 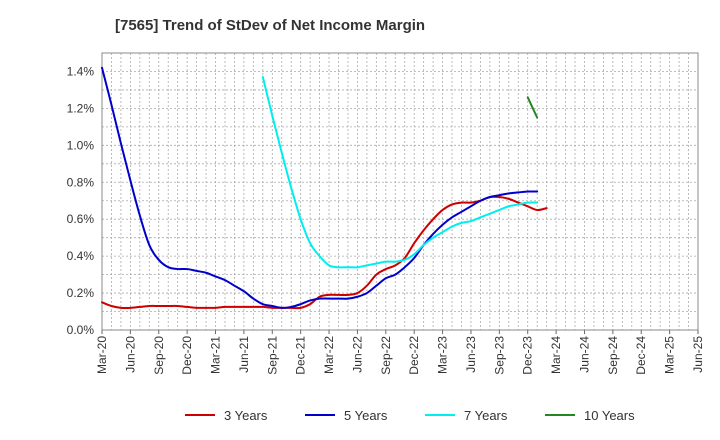 I want to click on legend: 3 Years 5 Years 7 Years 10 Years, so click(x=410, y=415).